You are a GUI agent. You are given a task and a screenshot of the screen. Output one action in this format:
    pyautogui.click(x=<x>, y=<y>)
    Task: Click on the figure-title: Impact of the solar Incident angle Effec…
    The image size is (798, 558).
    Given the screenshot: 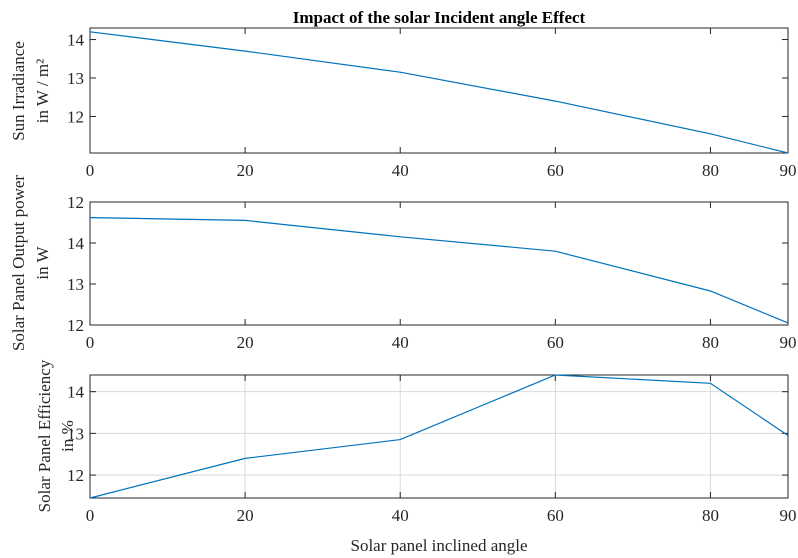 What is the action you would take?
    pyautogui.click(x=439, y=17)
    